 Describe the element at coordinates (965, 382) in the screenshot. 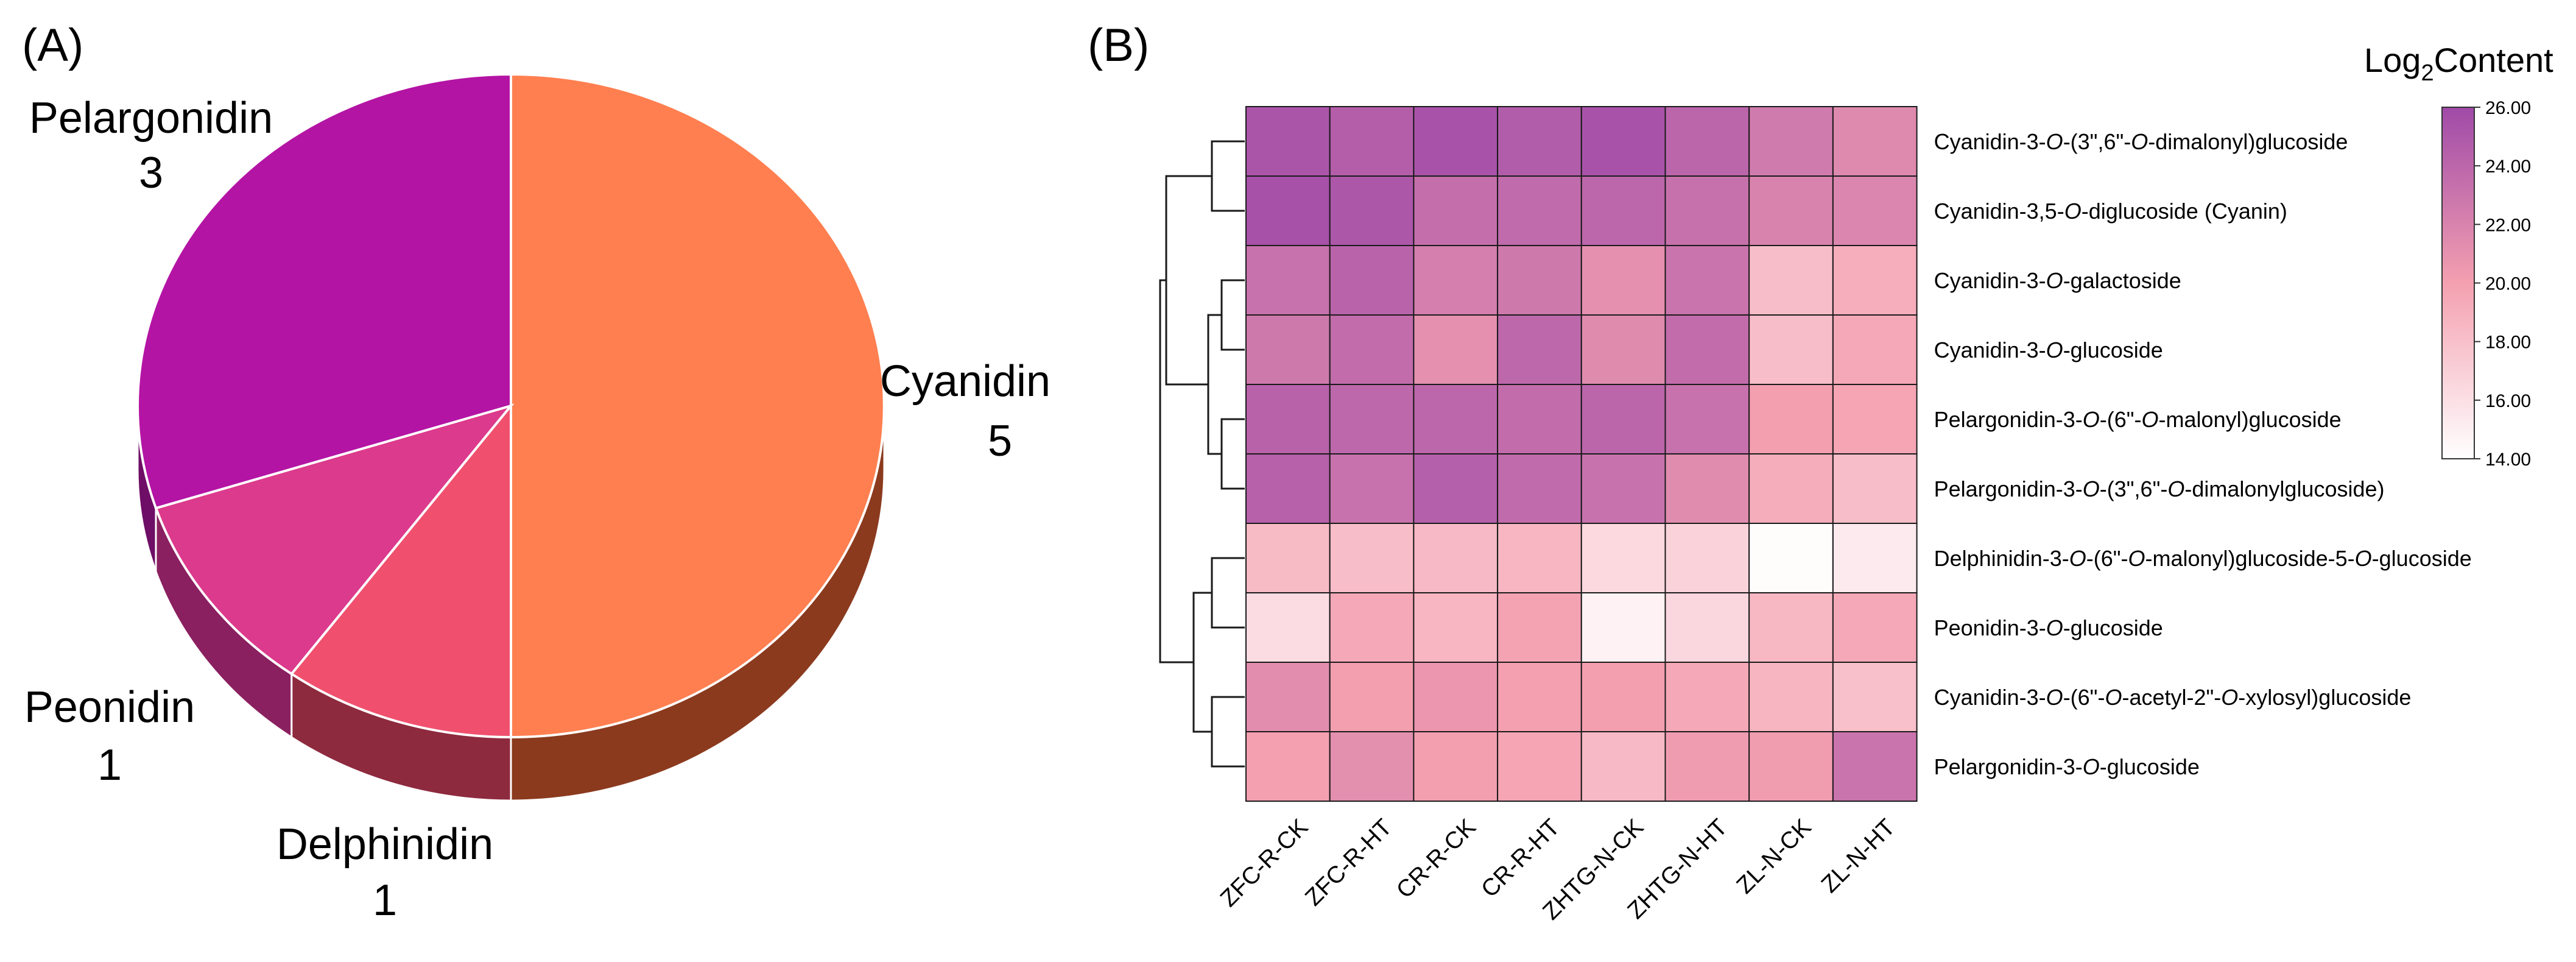

I see `pie-label-cyanidin-name: Cyanidin` at that location.